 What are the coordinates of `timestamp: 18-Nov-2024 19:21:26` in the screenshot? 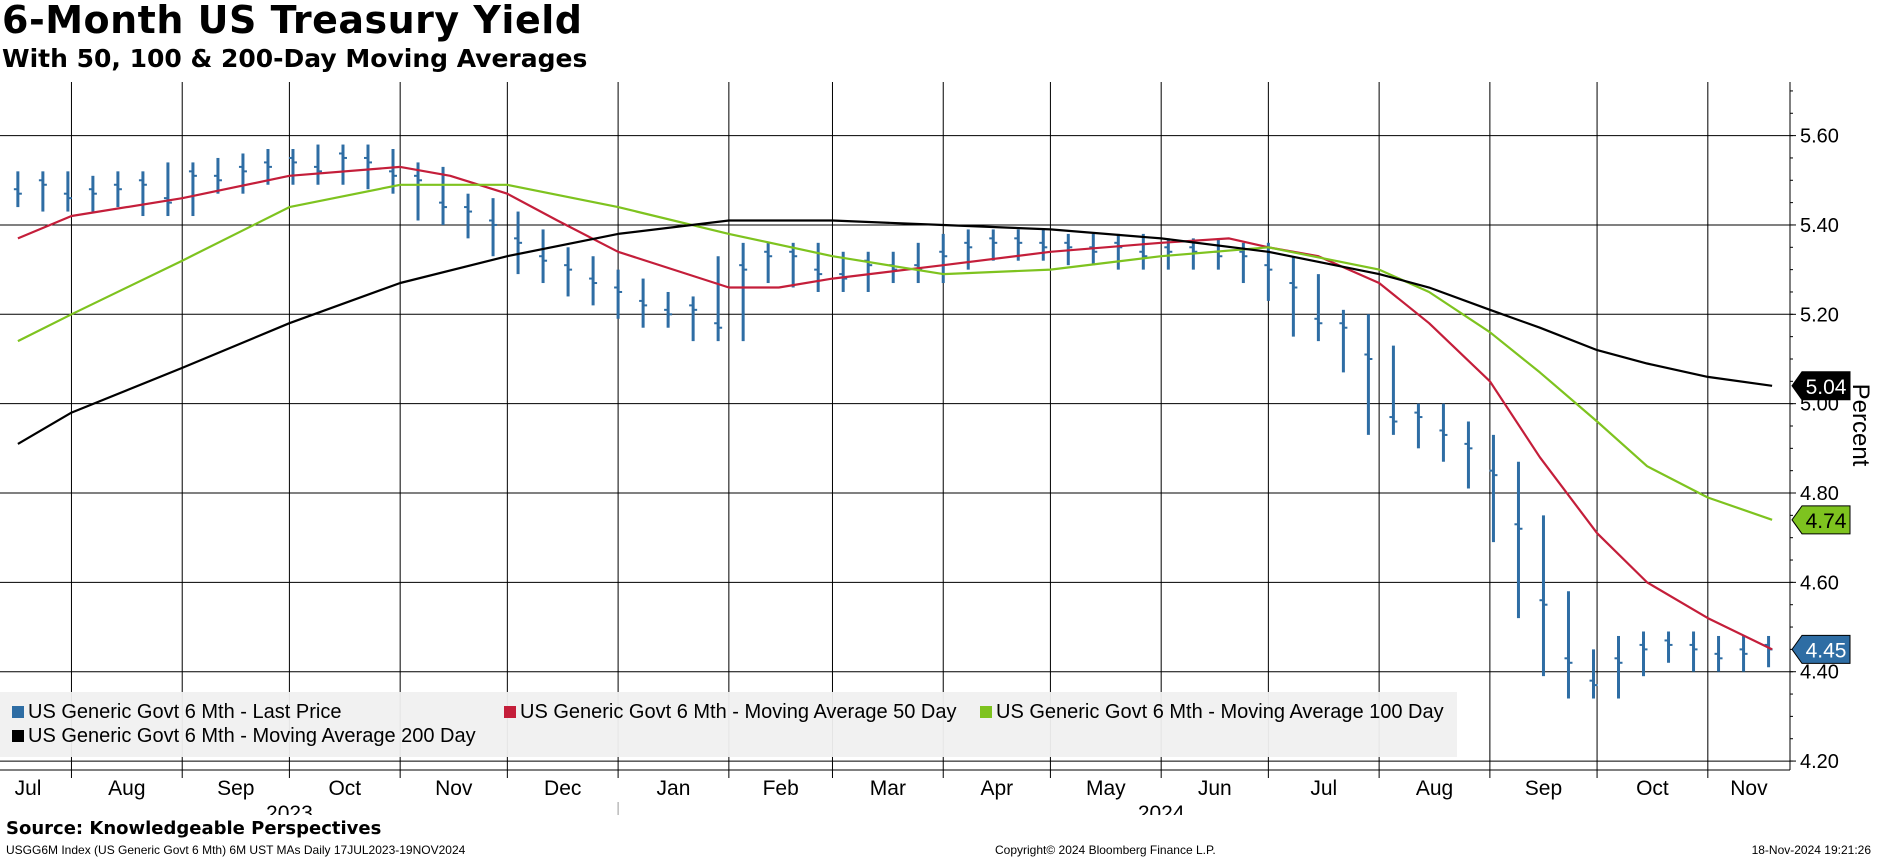 It's located at (1811, 850).